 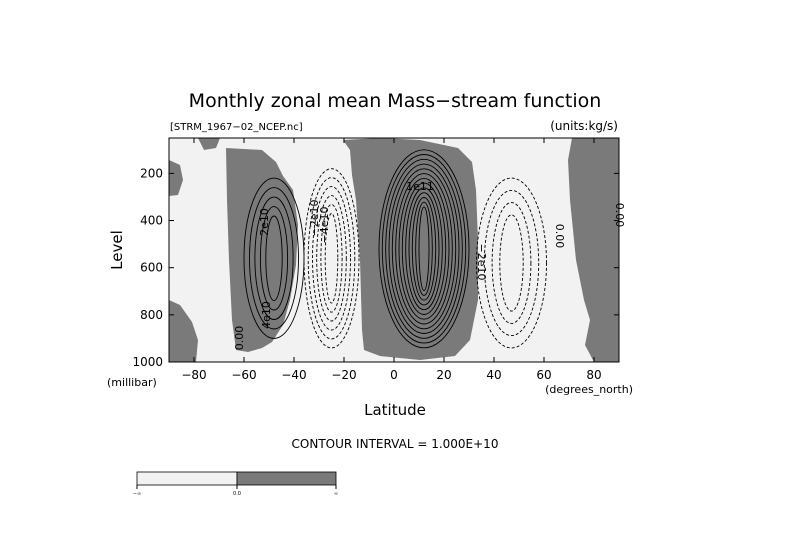 What do you see at coordinates (264, 222) in the screenshot?
I see `contour-label: 2e10` at bounding box center [264, 222].